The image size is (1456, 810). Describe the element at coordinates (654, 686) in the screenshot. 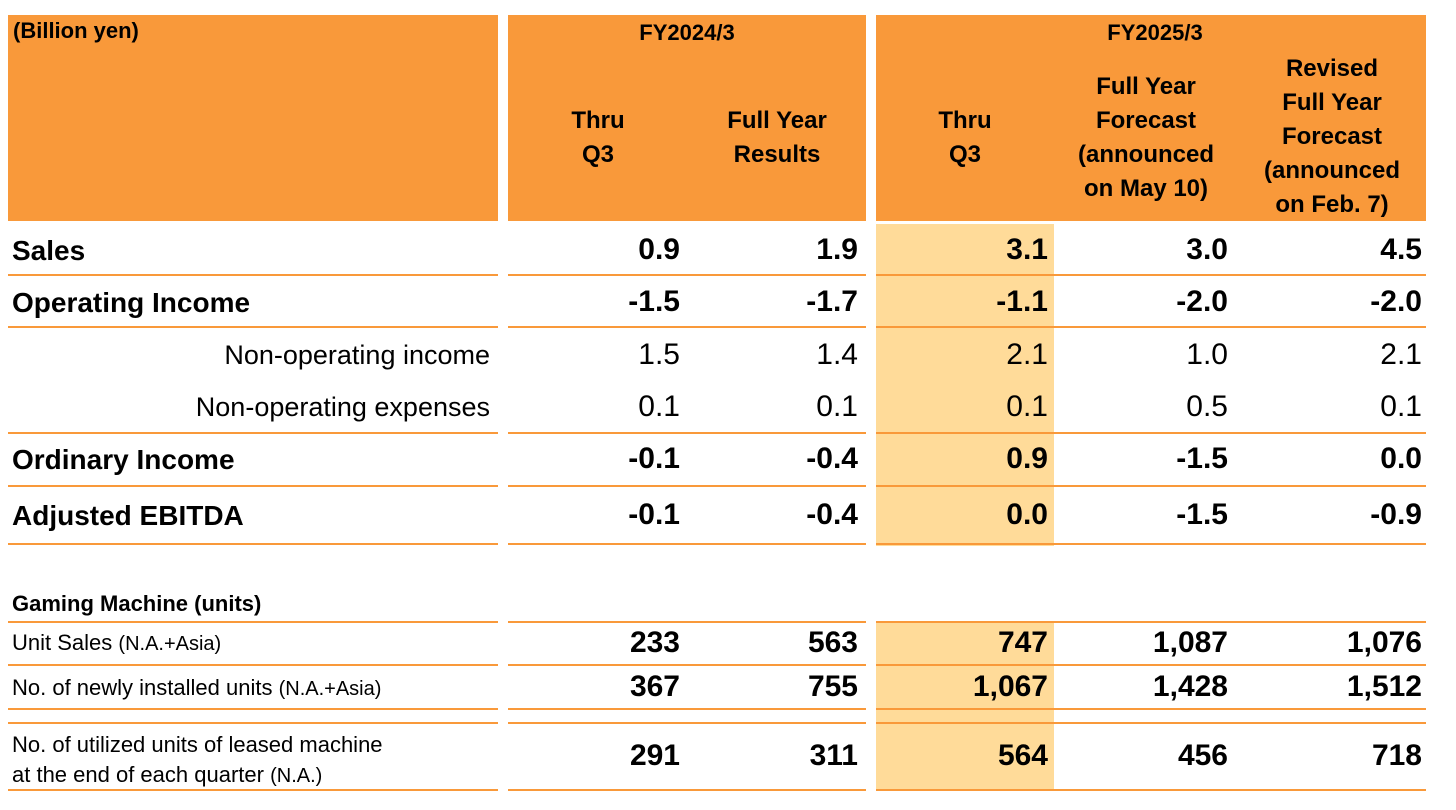

I see `cell: 367` at that location.